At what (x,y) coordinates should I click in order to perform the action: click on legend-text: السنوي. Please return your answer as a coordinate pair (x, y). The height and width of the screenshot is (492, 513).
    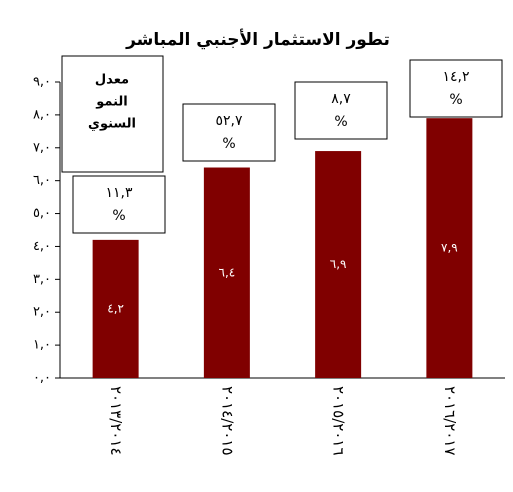
    Looking at the image, I should click on (112, 124).